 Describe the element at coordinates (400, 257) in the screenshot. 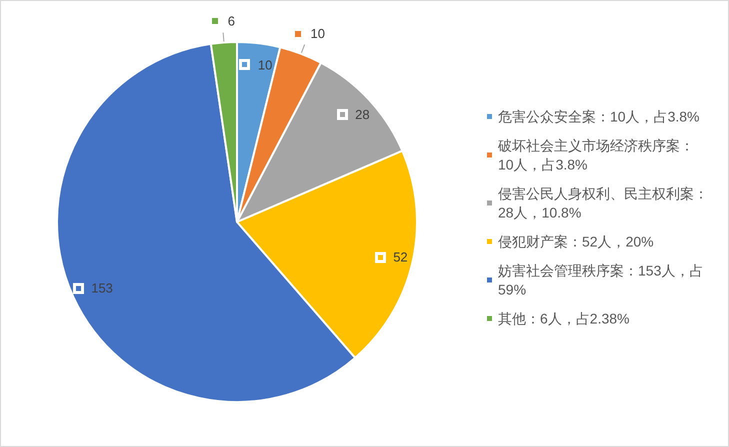

I see `data-label: 52` at that location.